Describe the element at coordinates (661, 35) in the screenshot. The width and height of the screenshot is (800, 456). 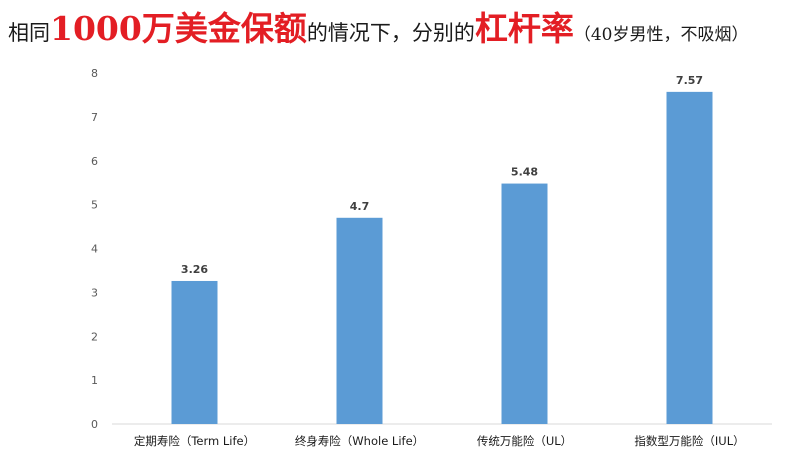
I see `title-note: （40岁男性，不吸烟）` at that location.